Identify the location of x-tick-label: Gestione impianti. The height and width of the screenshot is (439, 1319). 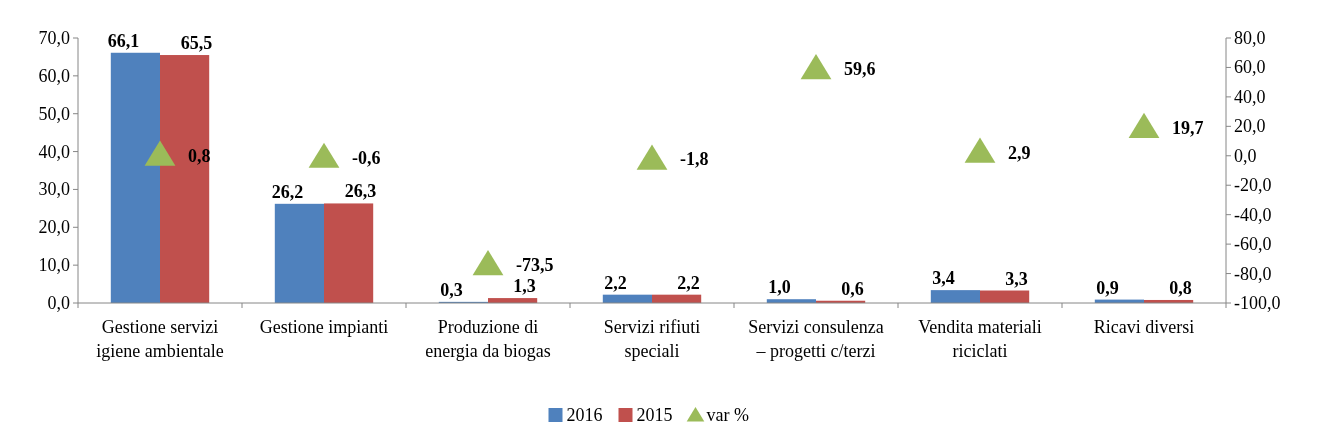
(324, 327).